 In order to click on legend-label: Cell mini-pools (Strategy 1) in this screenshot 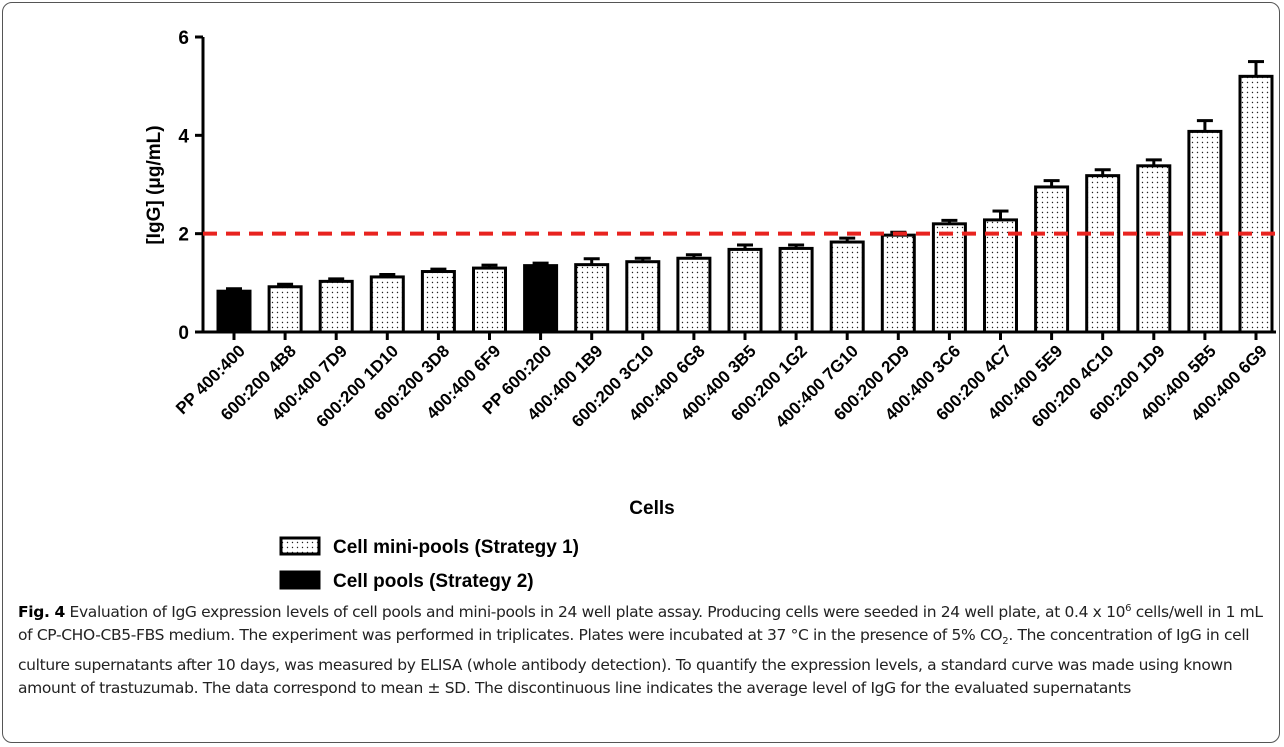, I will do `click(456, 547)`.